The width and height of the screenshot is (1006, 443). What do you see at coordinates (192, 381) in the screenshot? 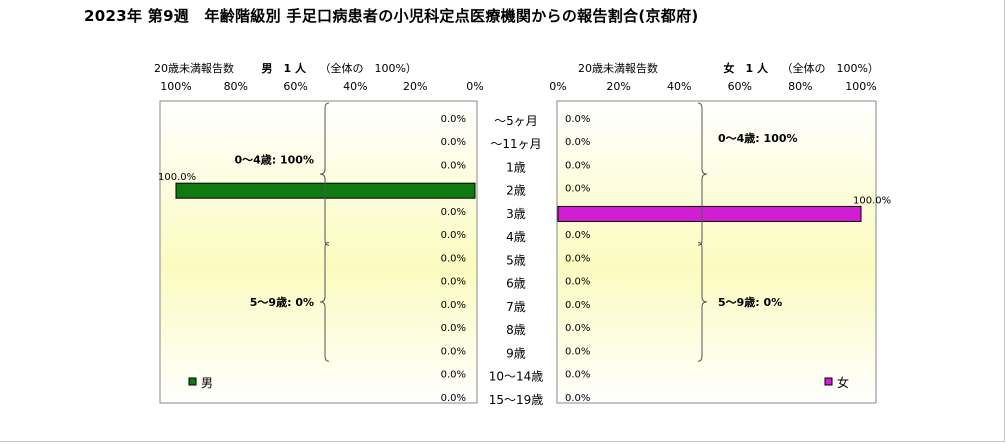
I see `left-legend-swatch` at bounding box center [192, 381].